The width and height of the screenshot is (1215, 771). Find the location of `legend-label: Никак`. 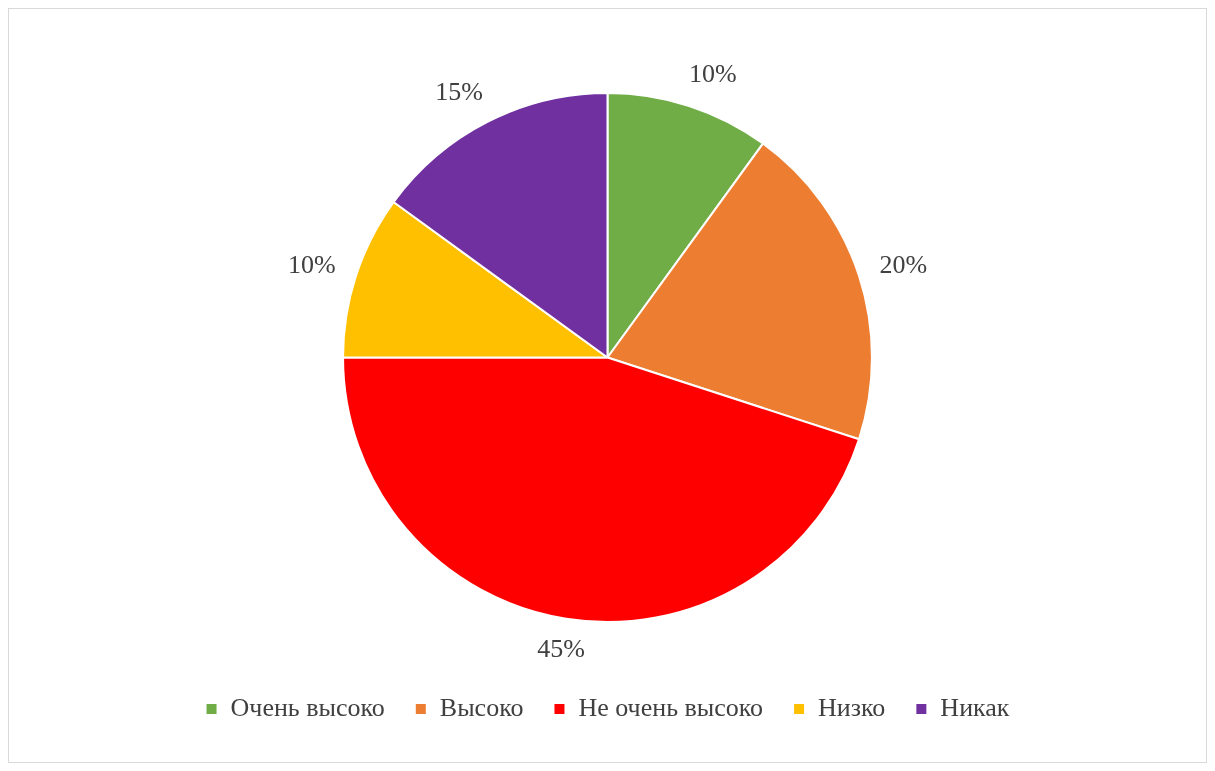

legend-label: Никак is located at coordinates (975, 707).